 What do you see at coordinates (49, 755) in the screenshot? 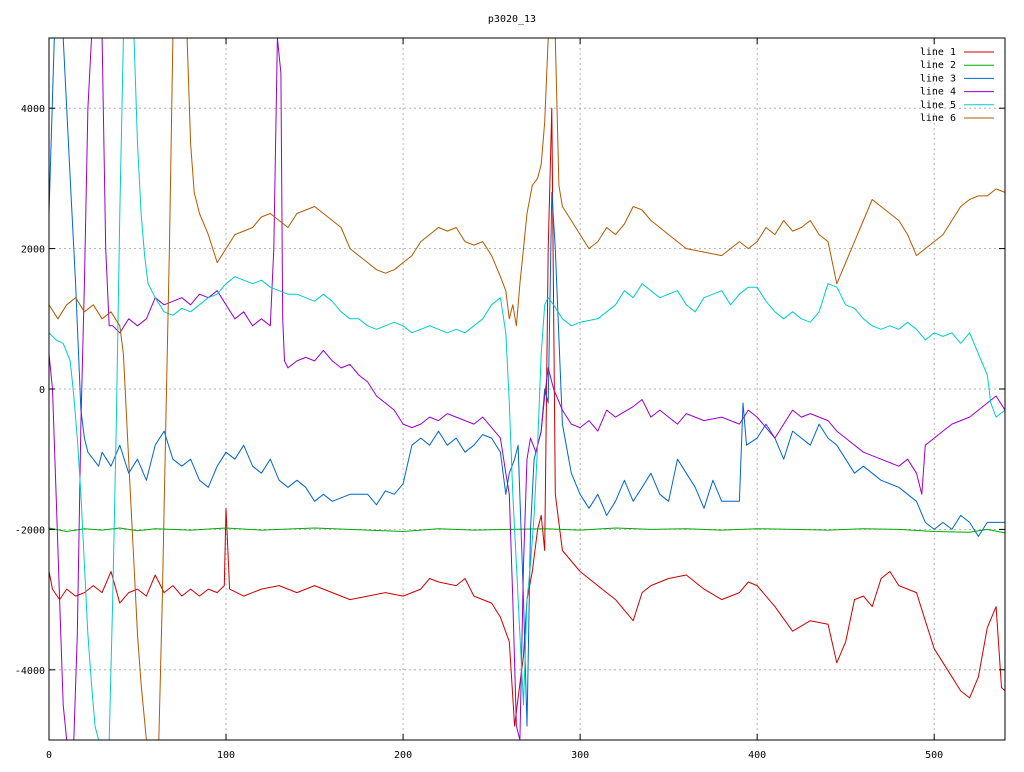
I see `x-tick-label: 0` at bounding box center [49, 755].